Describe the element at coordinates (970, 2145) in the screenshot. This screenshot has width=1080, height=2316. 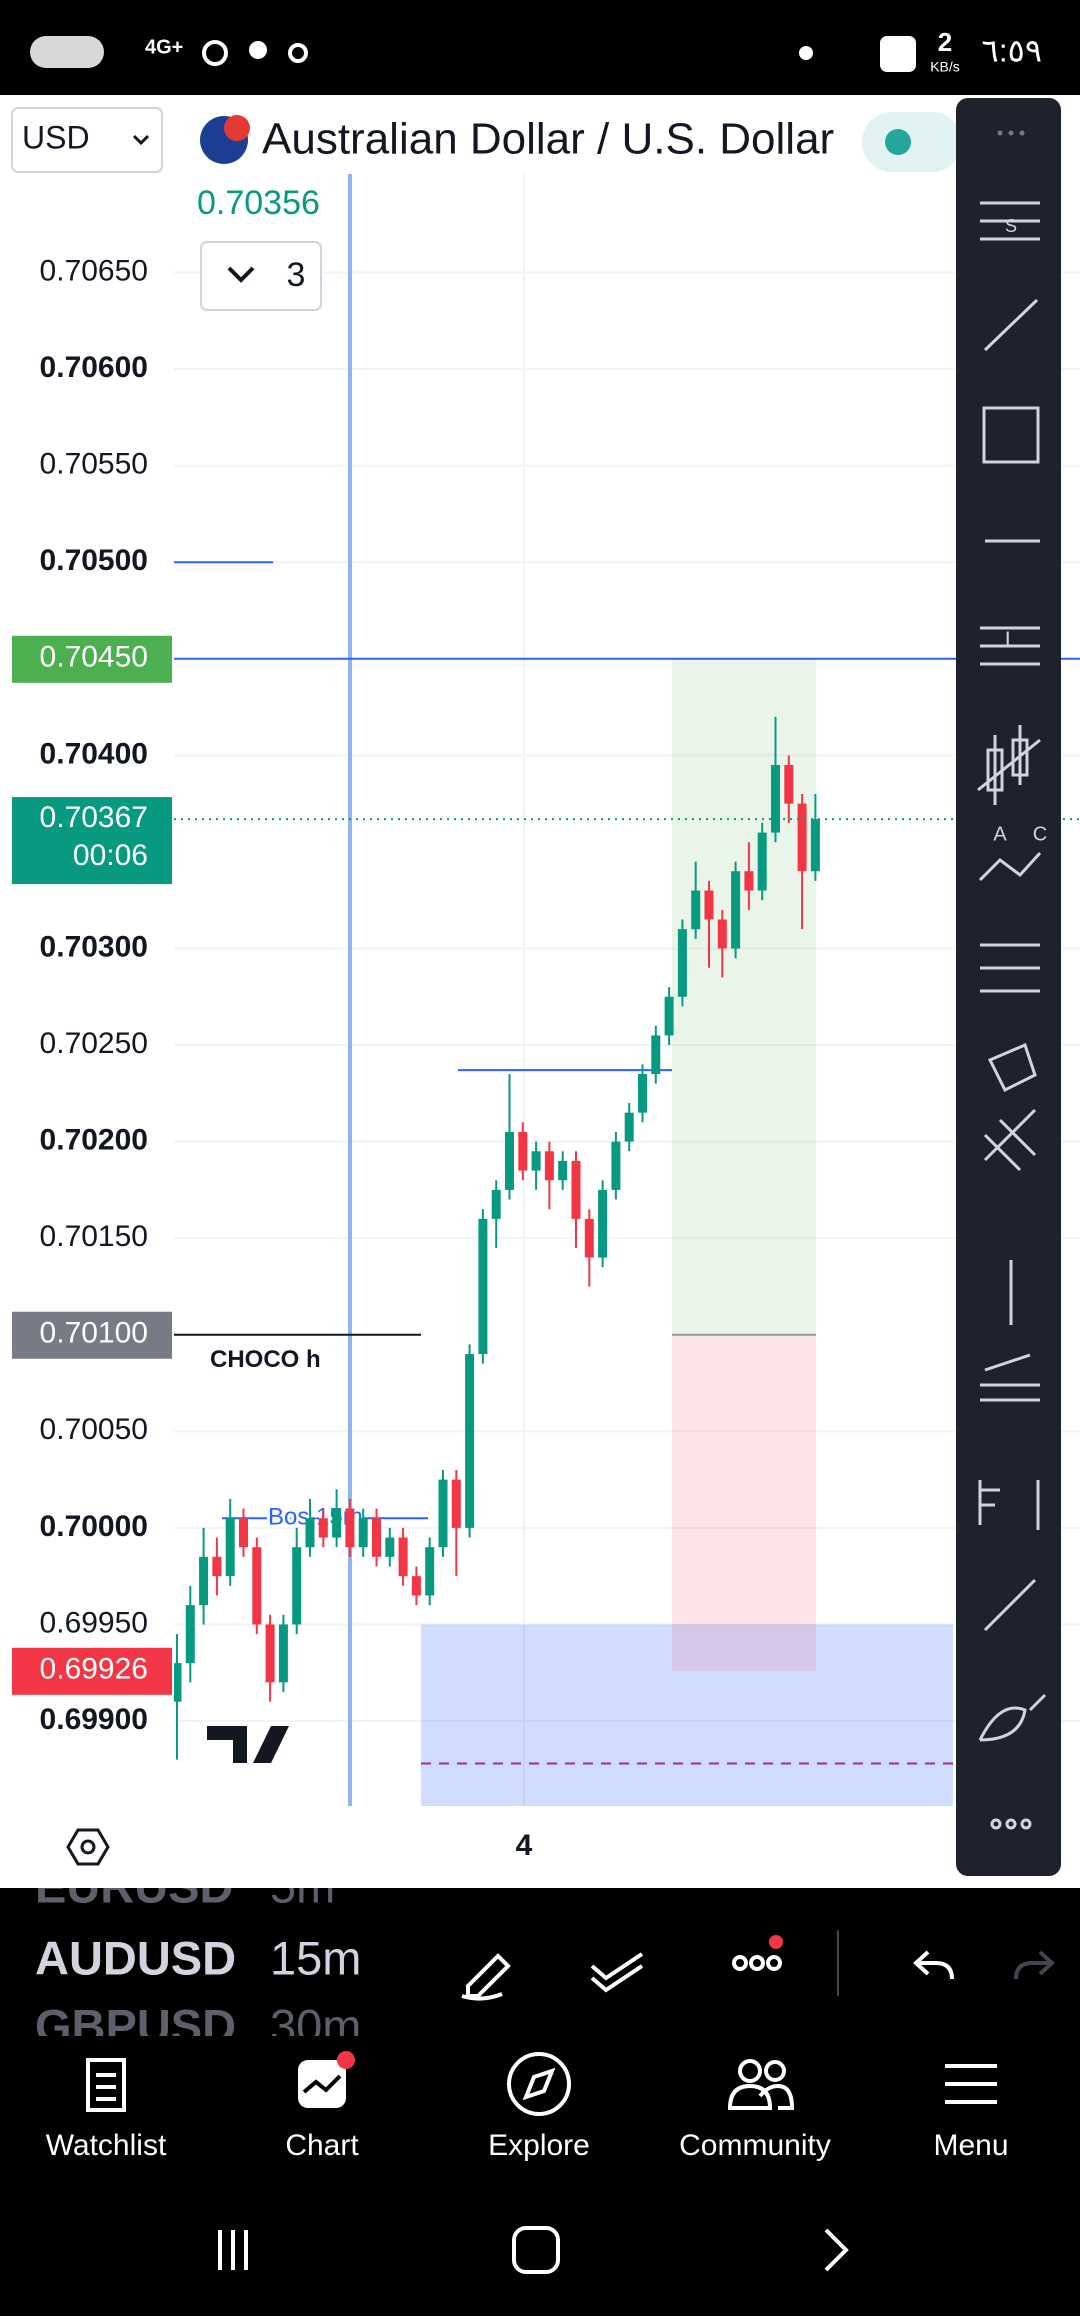
I see `nav-label: Menu` at that location.